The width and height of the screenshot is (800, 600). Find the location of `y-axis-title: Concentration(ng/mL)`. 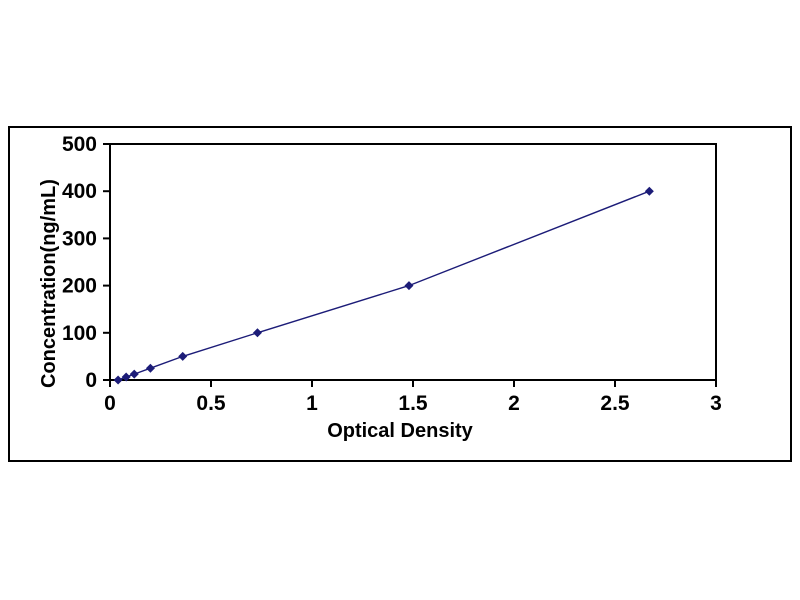

y-axis-title: Concentration(ng/mL) is located at coordinates (158, 283).